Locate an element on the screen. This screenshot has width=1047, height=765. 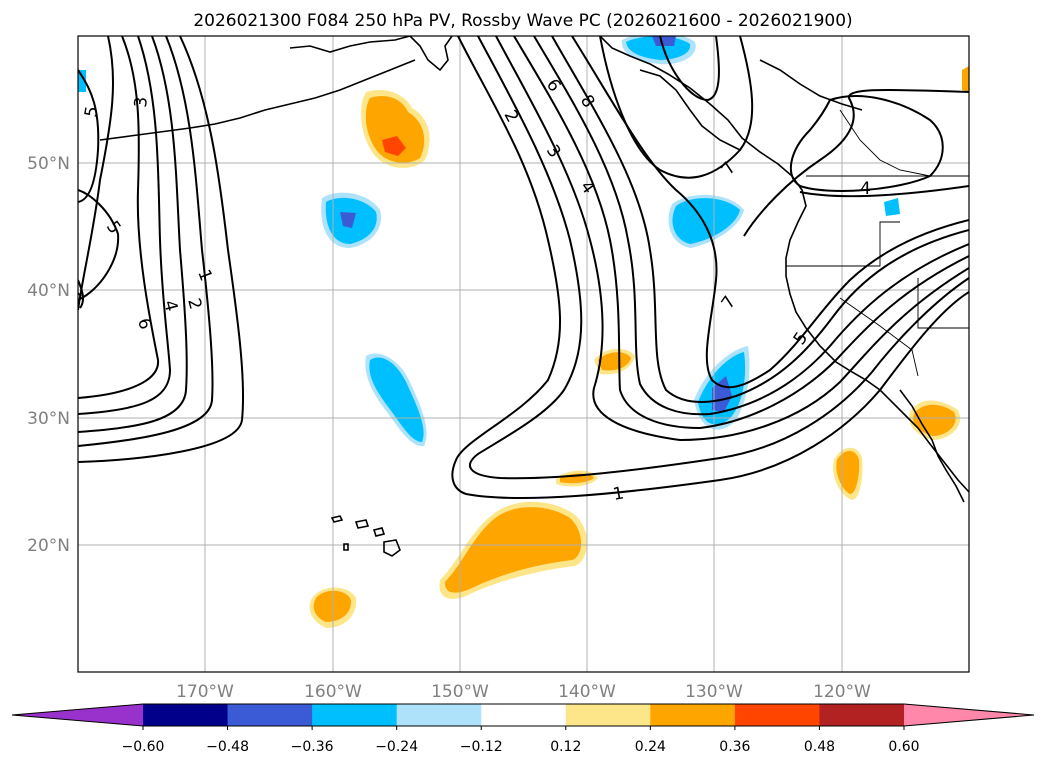
colorbar-tick-label: 0.60 is located at coordinates (903, 747).